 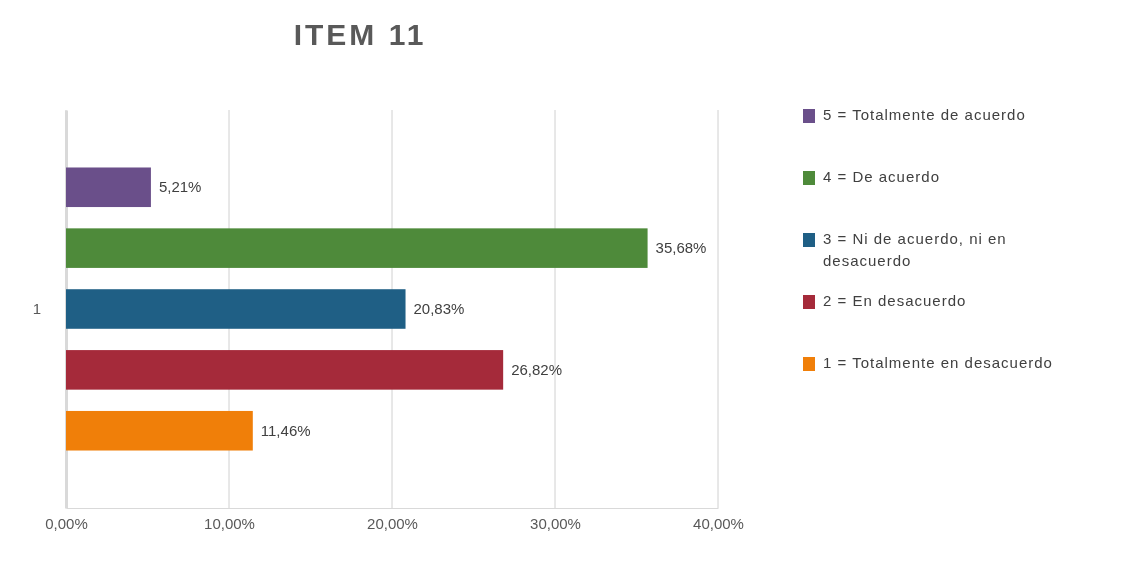 I want to click on x-tick-label: 40,00%, so click(x=718, y=523).